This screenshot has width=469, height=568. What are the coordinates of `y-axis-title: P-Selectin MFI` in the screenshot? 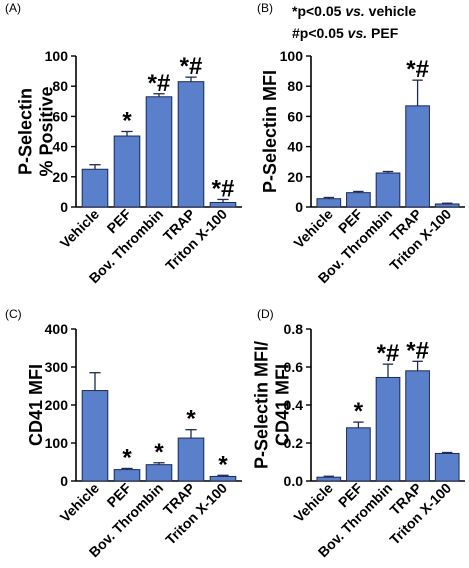 It's located at (270, 131).